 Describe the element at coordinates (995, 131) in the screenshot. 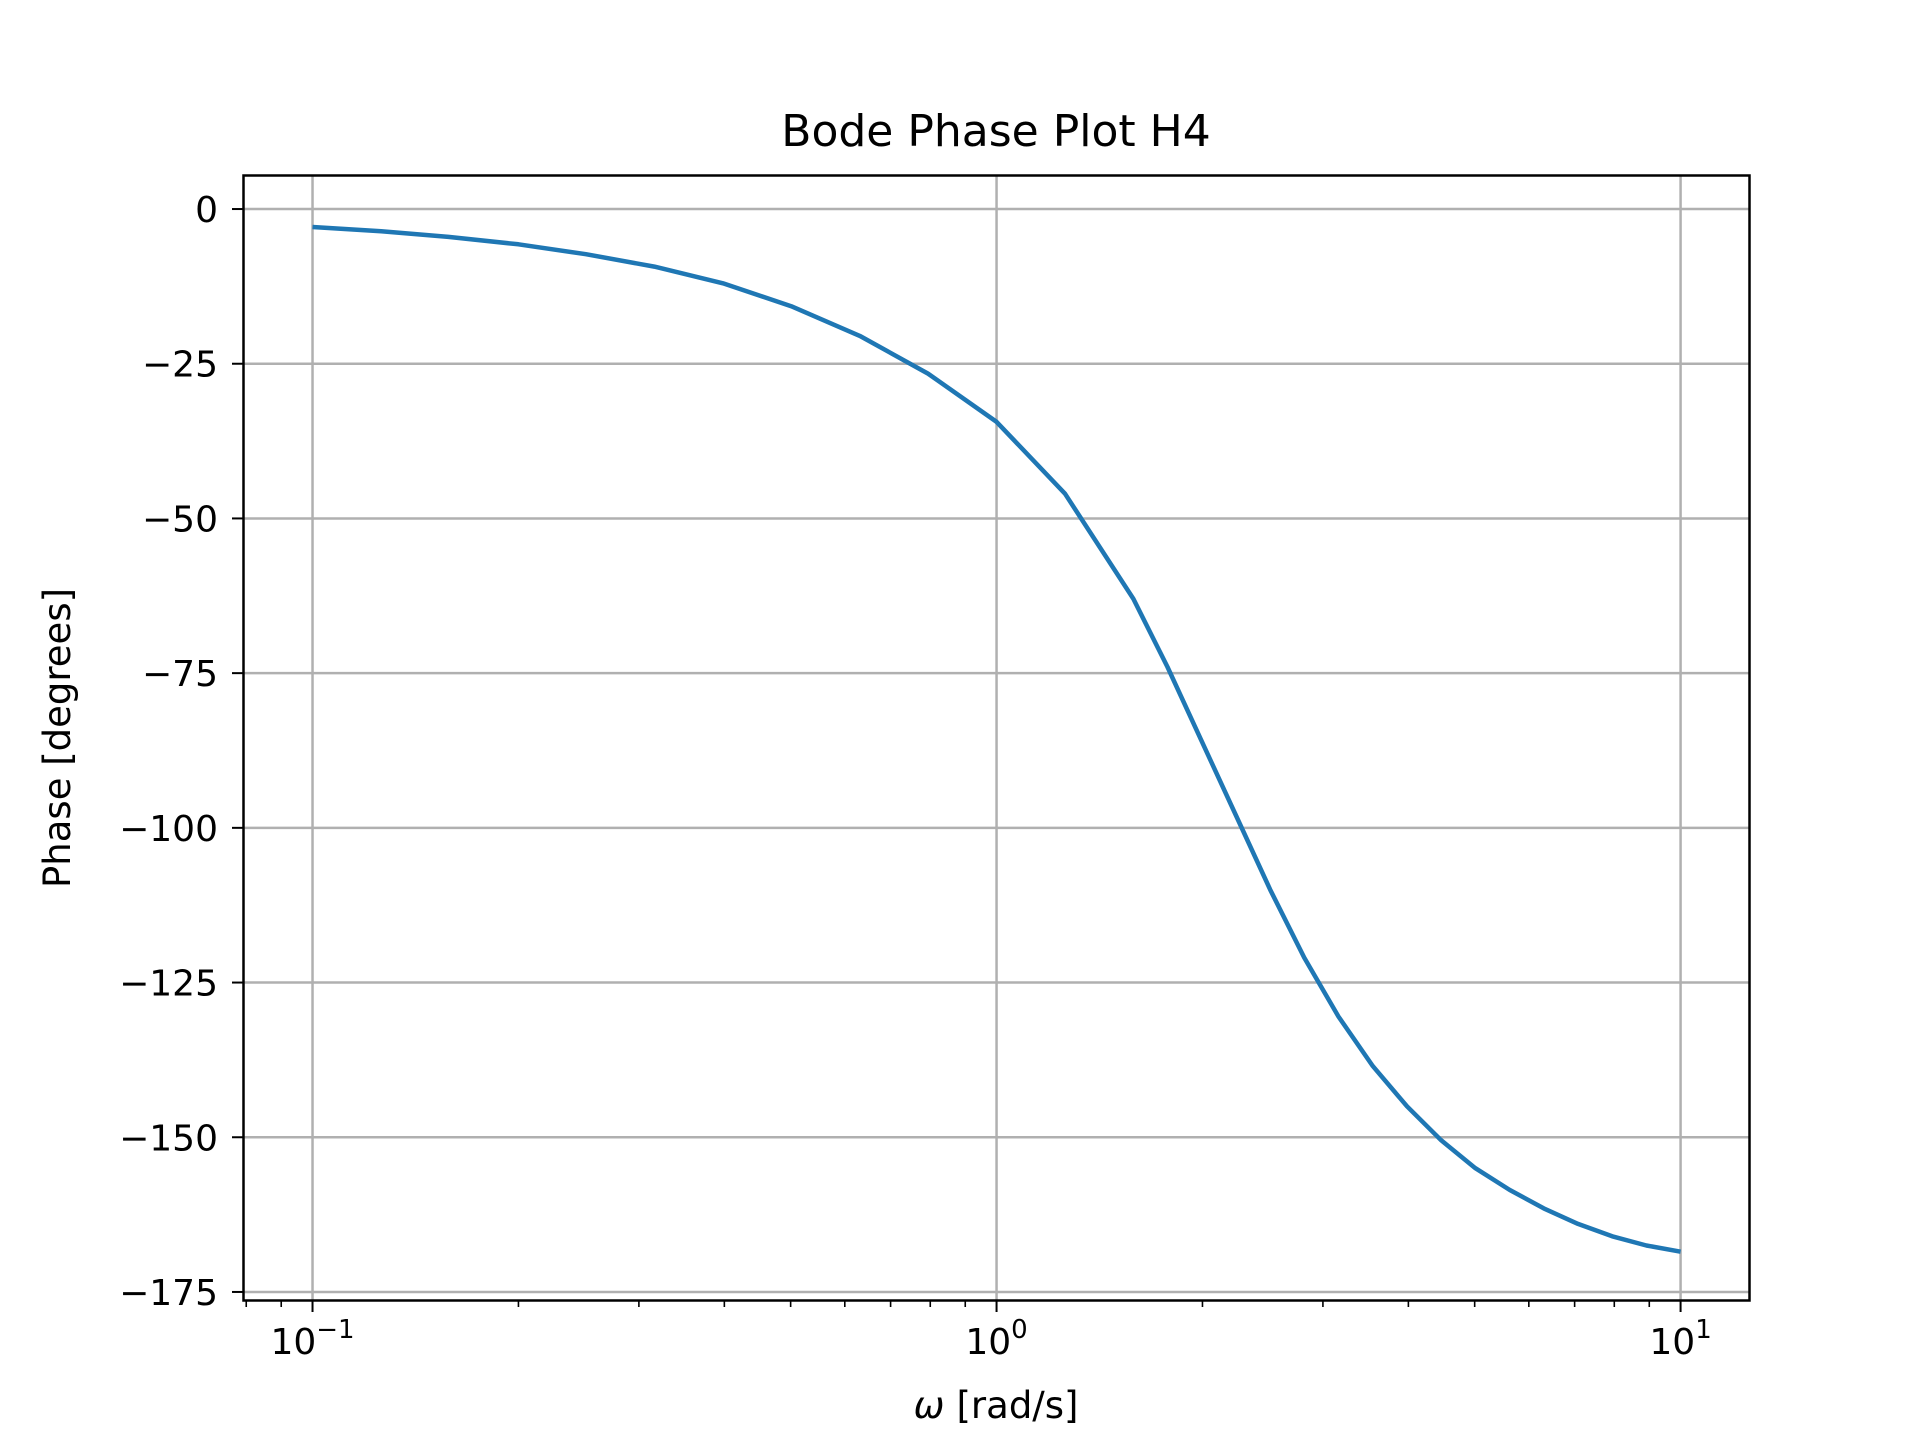

I see `chart-title: Bode Phase Plot H4` at that location.